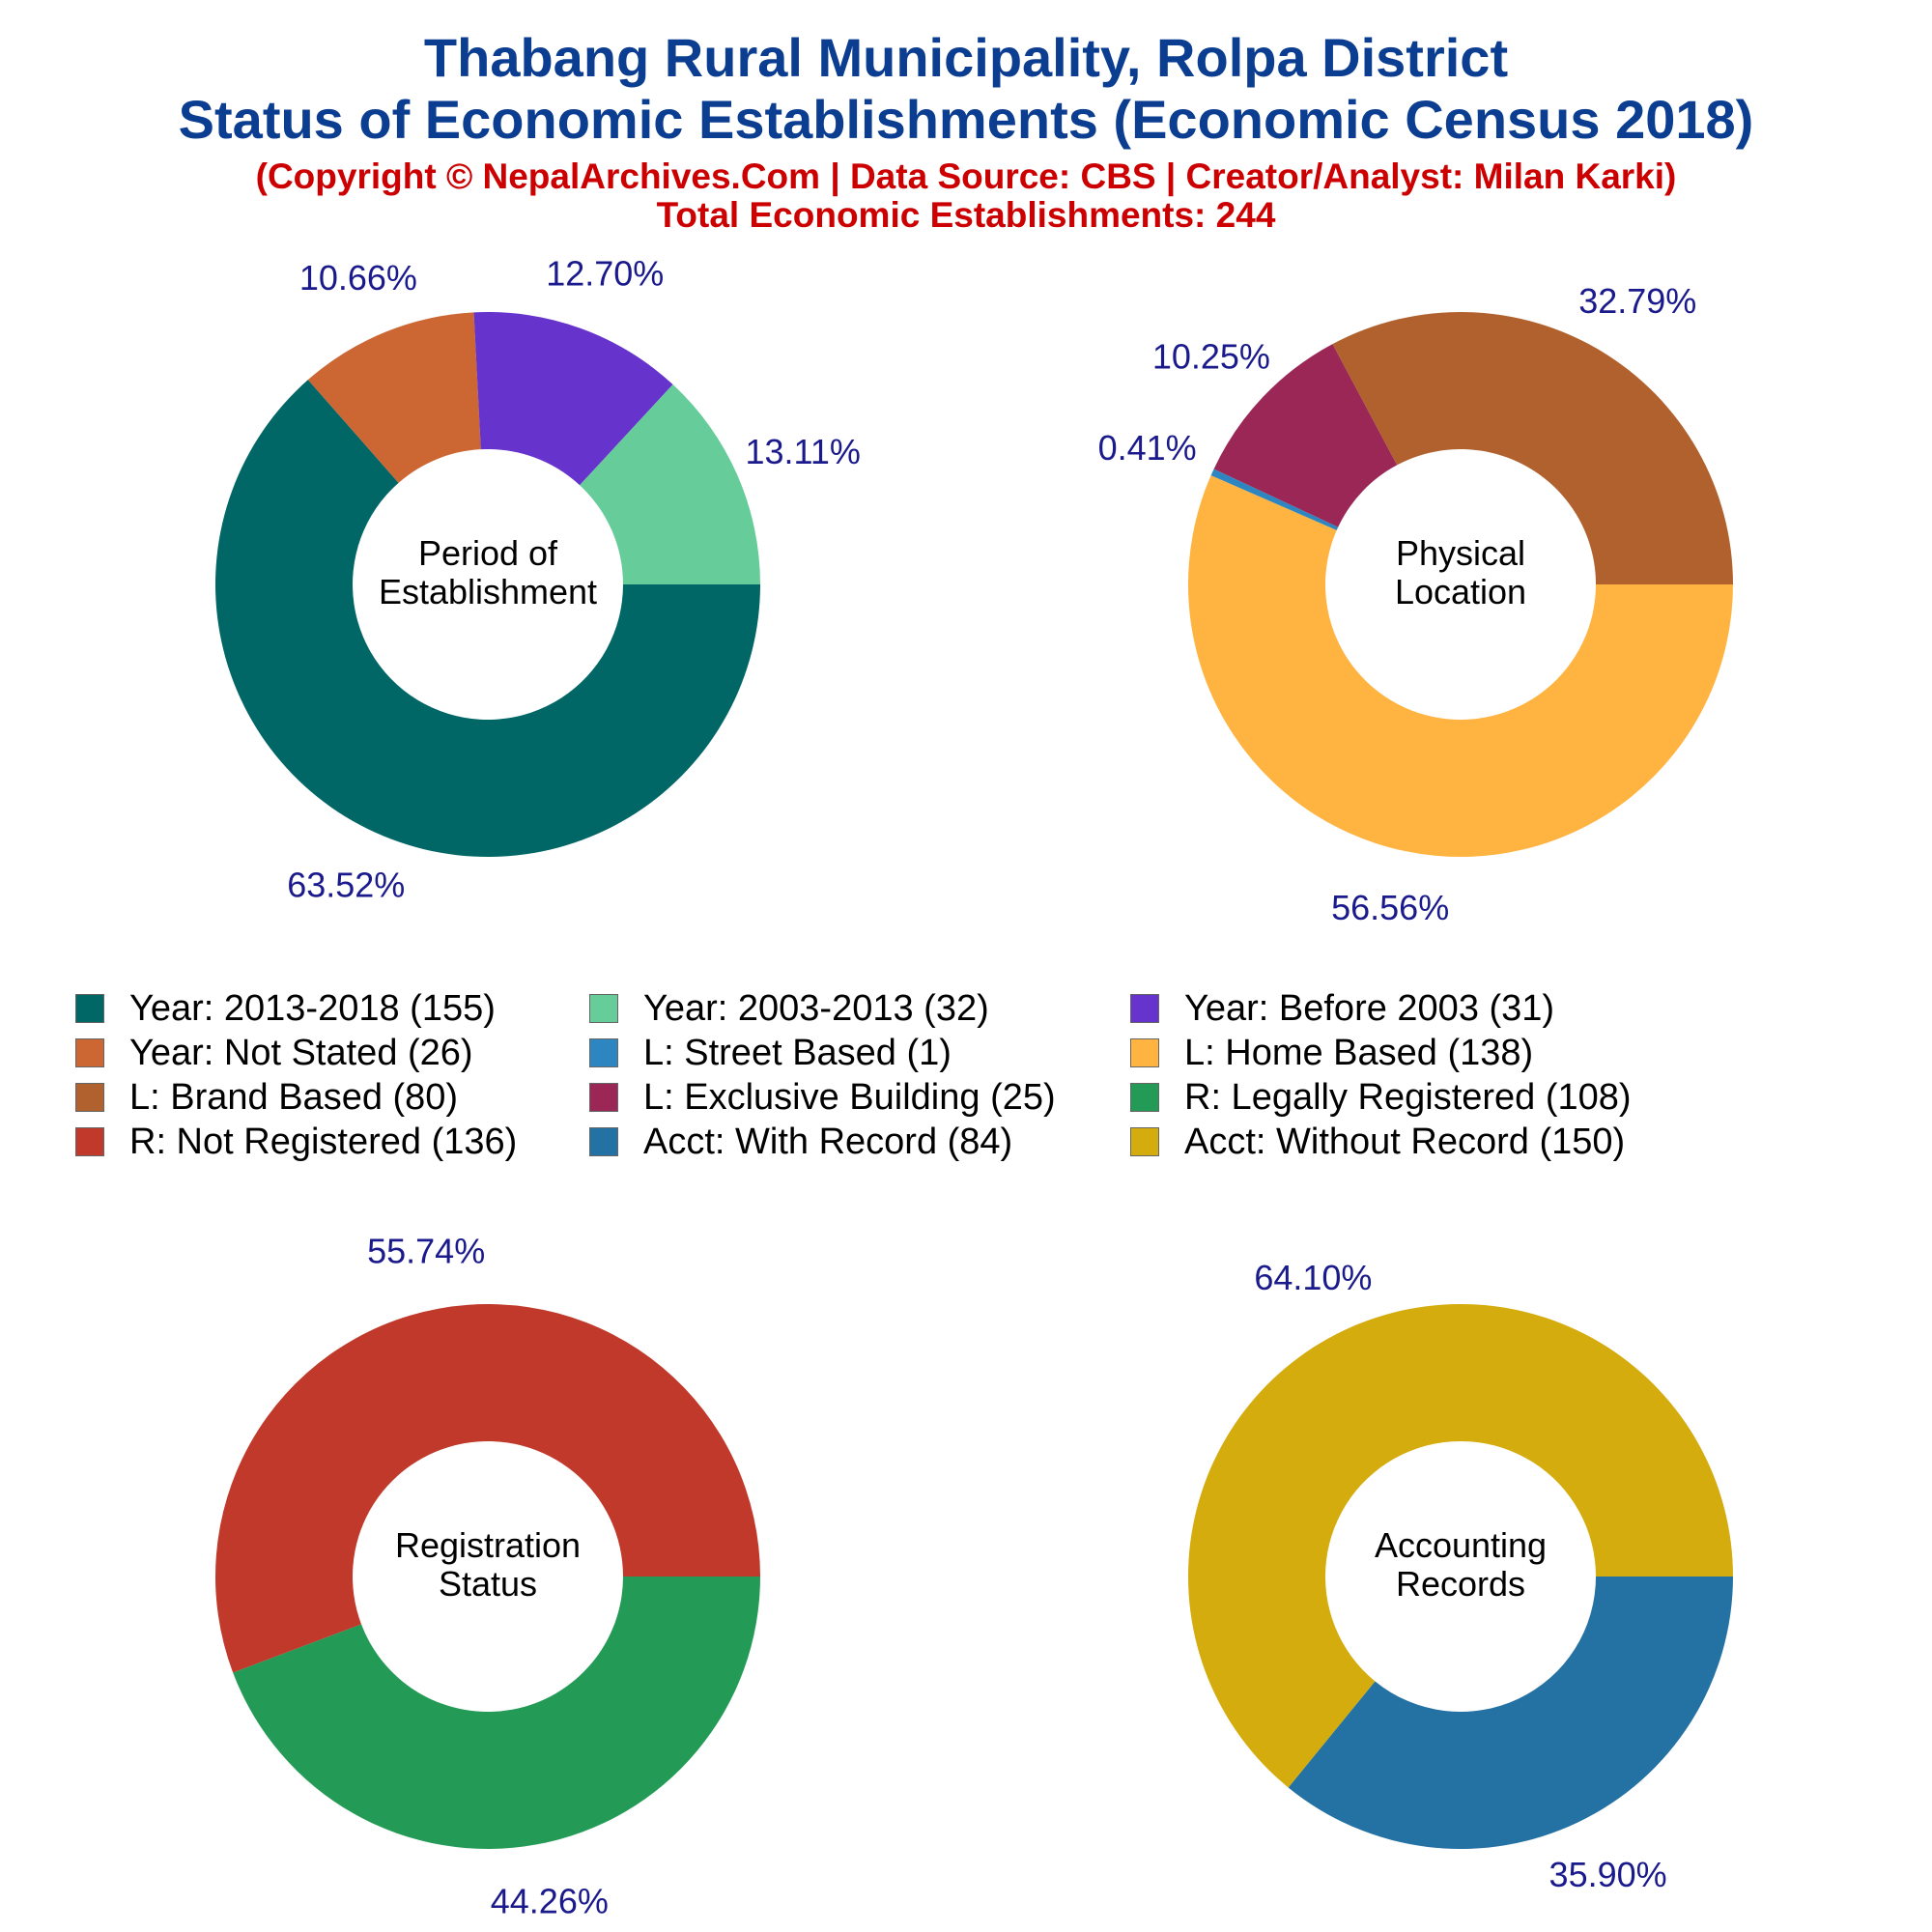 The image size is (1932, 1932). I want to click on slice-percent-label: 10.25%, so click(1211, 356).